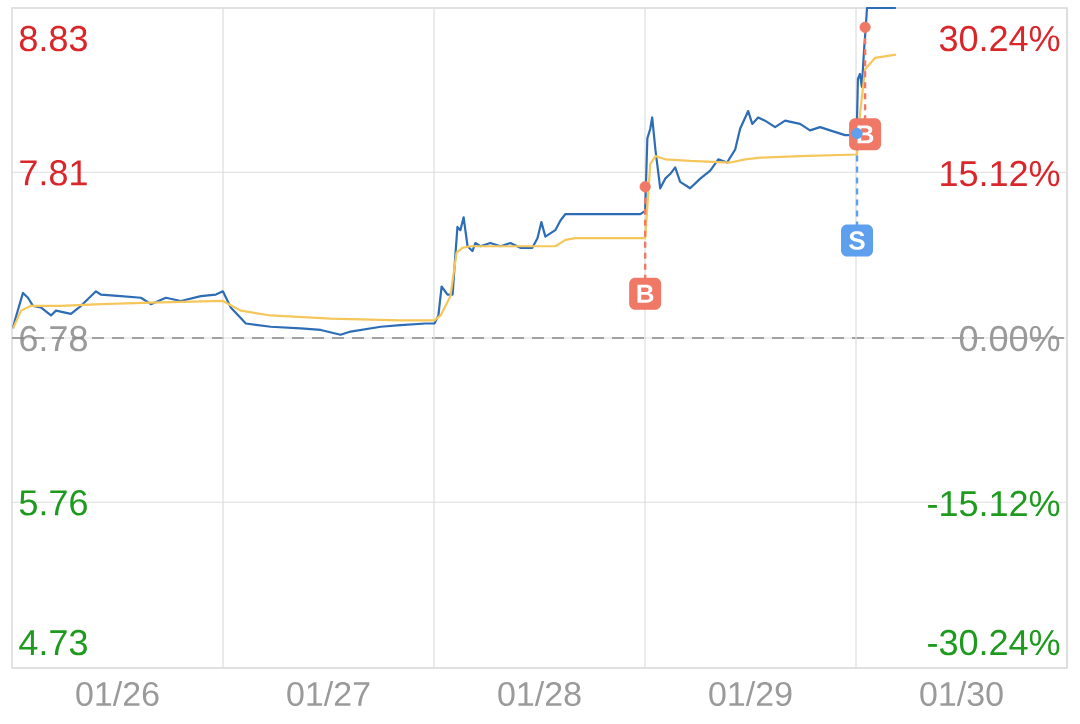  I want to click on x-tick-label: 01/26, so click(117, 694).